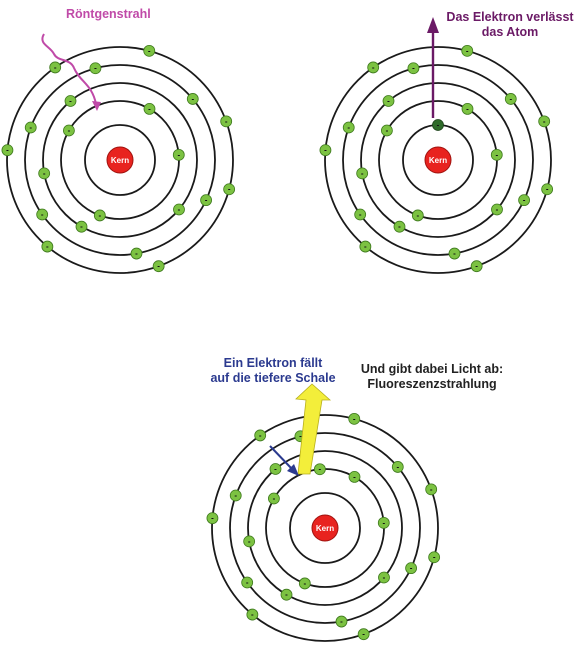 This screenshot has width=585, height=648. What do you see at coordinates (273, 363) in the screenshot?
I see `fall-label-line1: Ein Elektron fällt` at bounding box center [273, 363].